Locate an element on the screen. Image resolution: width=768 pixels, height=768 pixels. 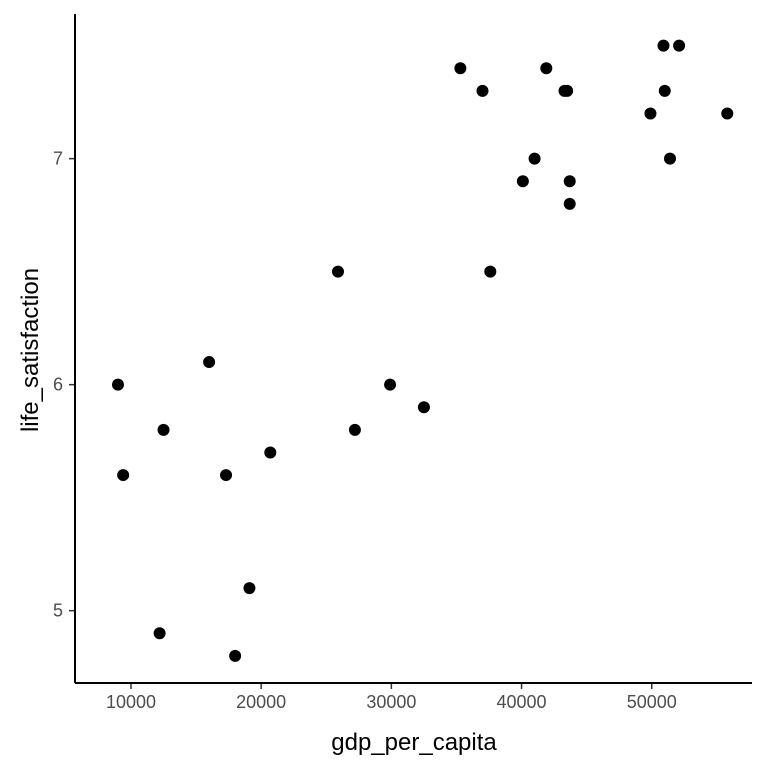
x-tick-label: 10000 is located at coordinates (131, 702).